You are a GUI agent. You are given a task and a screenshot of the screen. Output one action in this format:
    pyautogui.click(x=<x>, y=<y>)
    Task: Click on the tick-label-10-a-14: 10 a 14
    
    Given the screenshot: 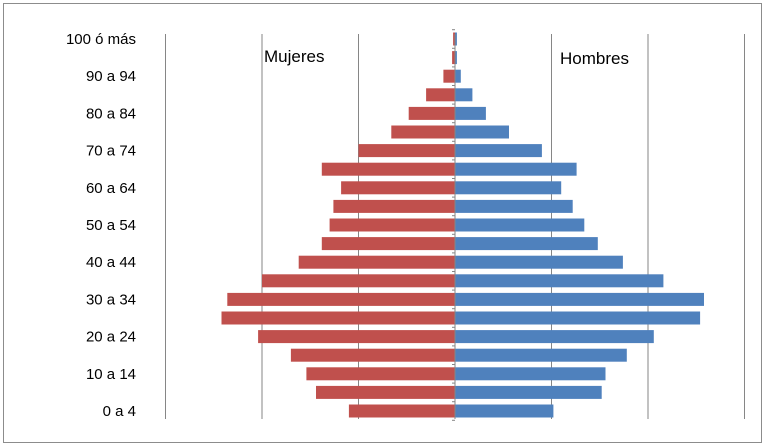 What is the action you would take?
    pyautogui.click(x=111, y=374)
    